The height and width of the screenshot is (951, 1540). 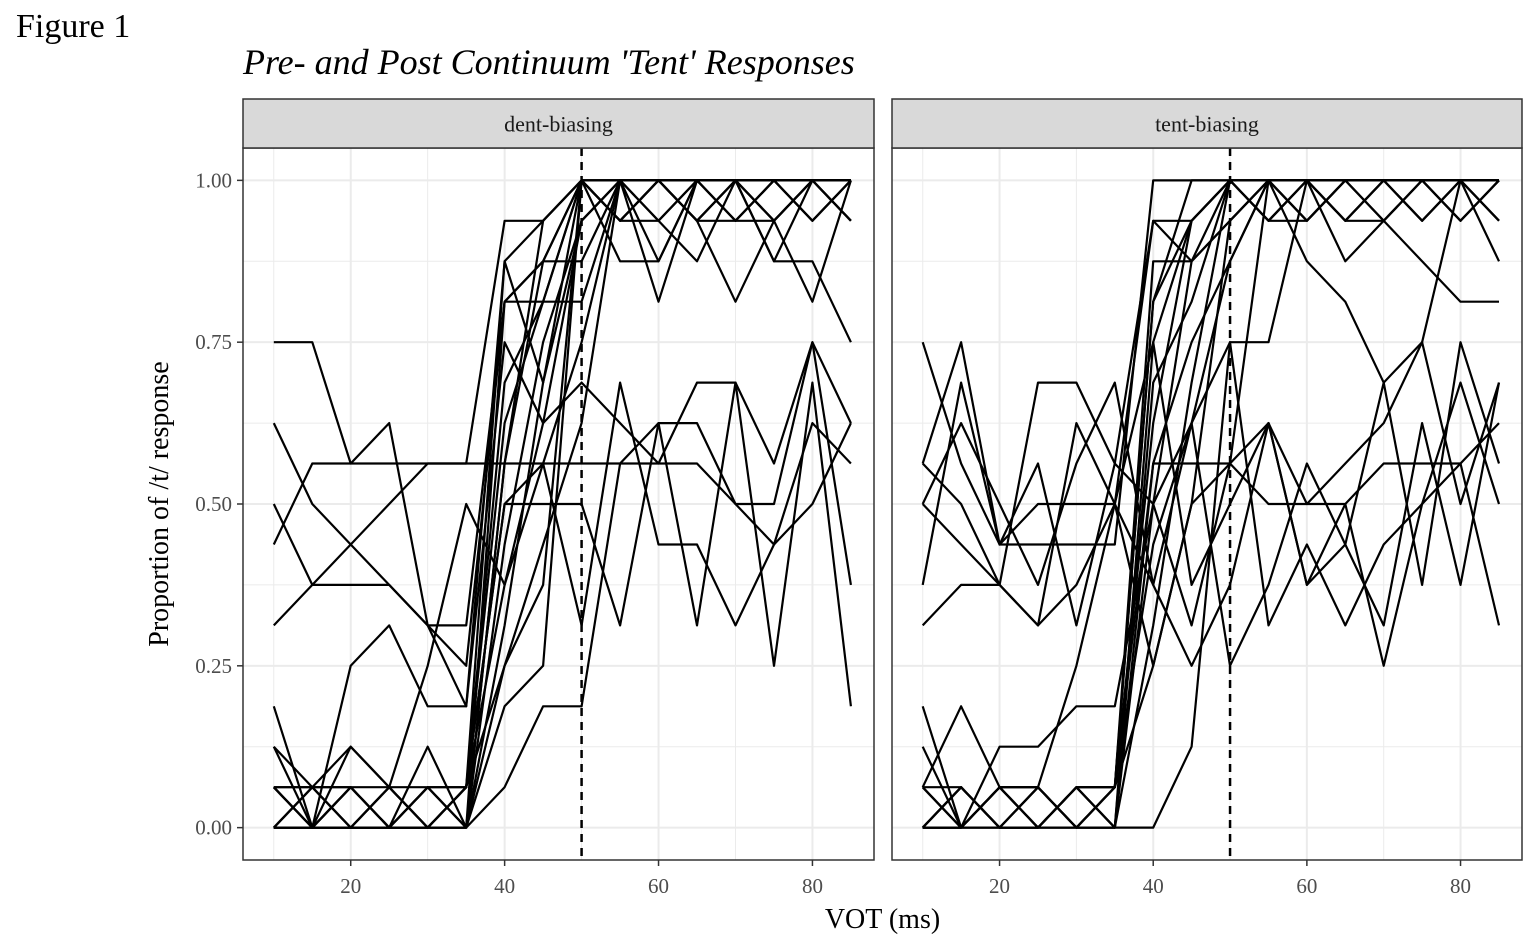 What do you see at coordinates (159, 503) in the screenshot?
I see `y-axis-title: Proportion of /t/ response` at bounding box center [159, 503].